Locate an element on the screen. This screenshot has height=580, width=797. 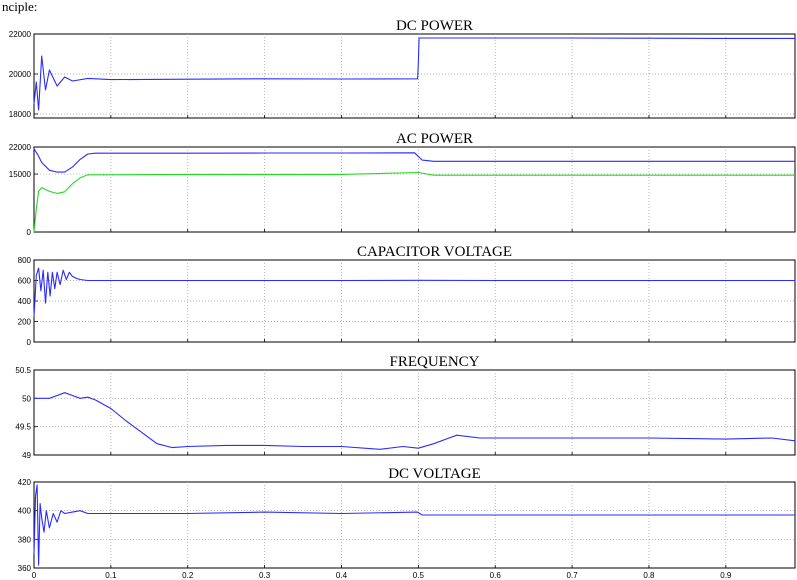
page-header-text: nciple: is located at coordinates (20, 7).